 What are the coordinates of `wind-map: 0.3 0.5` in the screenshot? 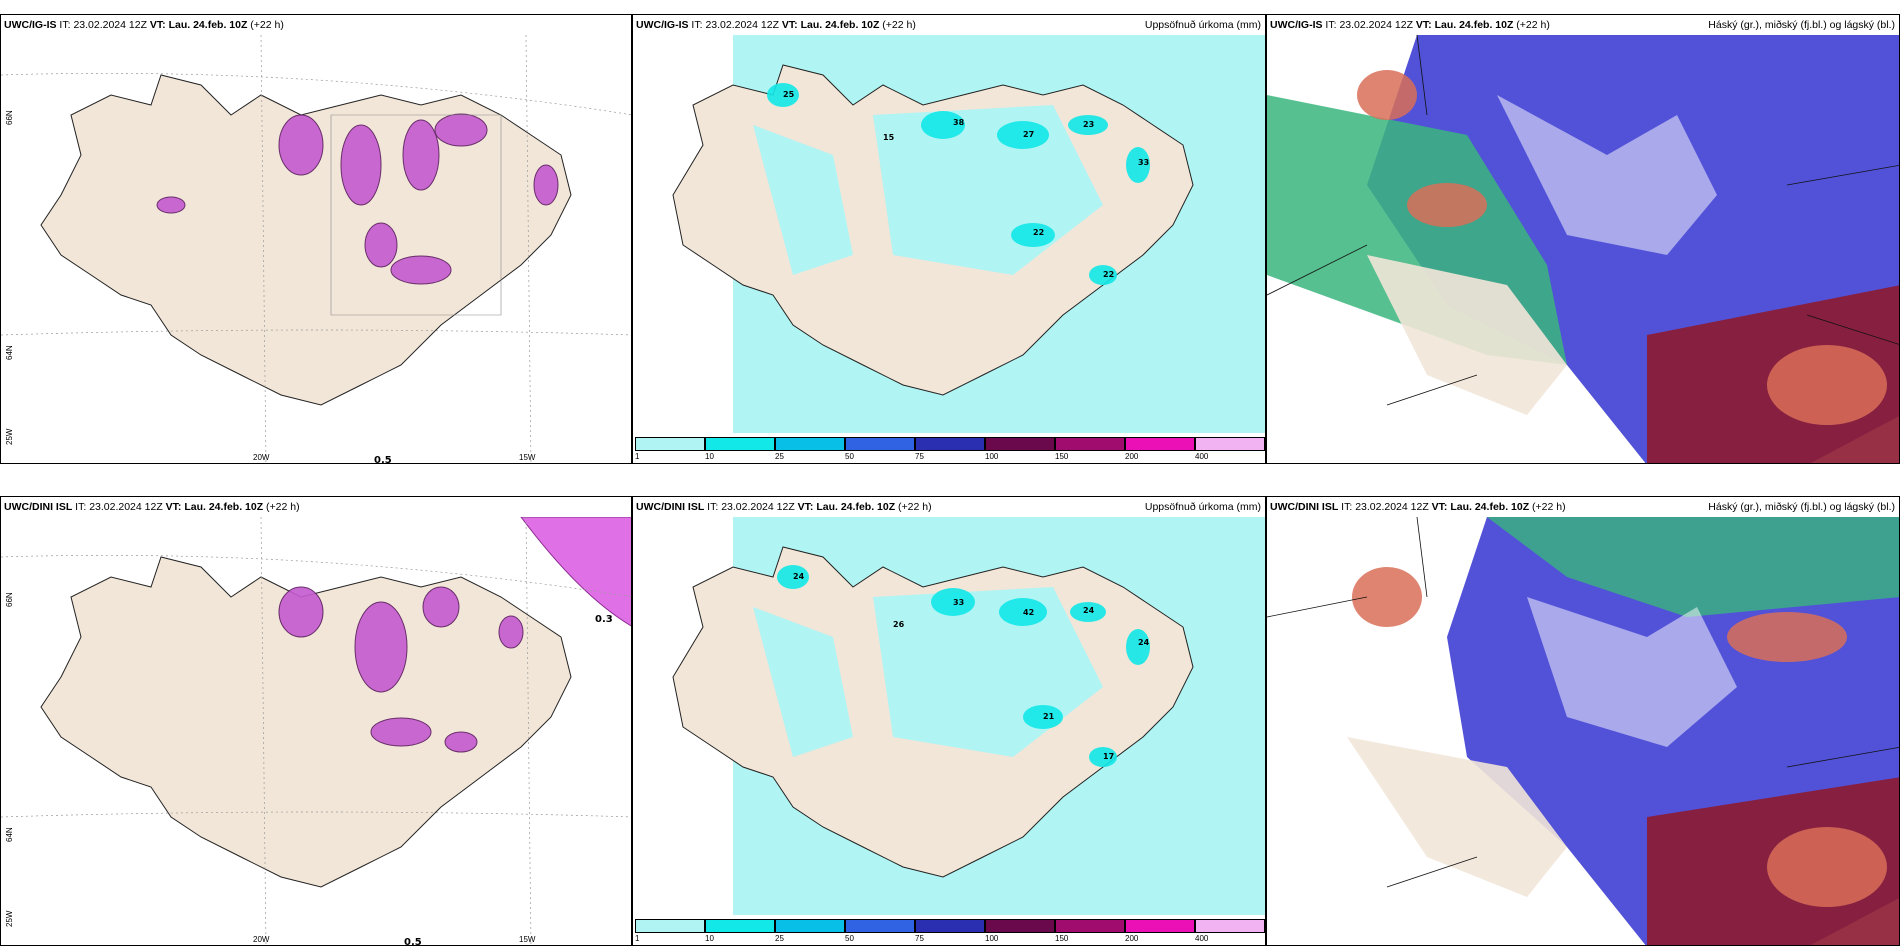 It's located at (316, 731).